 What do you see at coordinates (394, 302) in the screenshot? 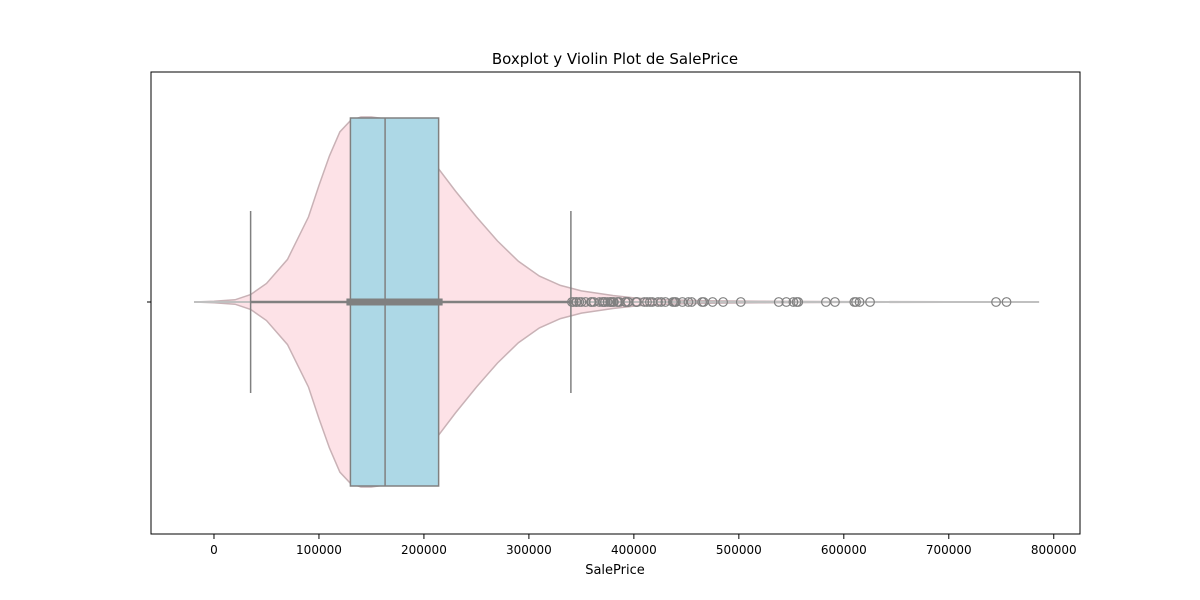
I see `violin-inner-box` at bounding box center [394, 302].